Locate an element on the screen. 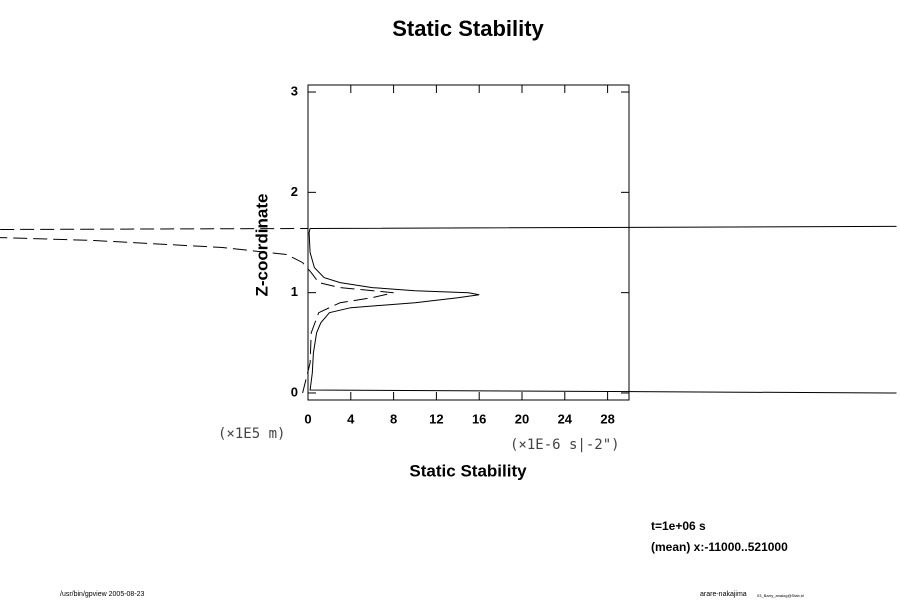  x-tick-label: 12 is located at coordinates (436, 418).